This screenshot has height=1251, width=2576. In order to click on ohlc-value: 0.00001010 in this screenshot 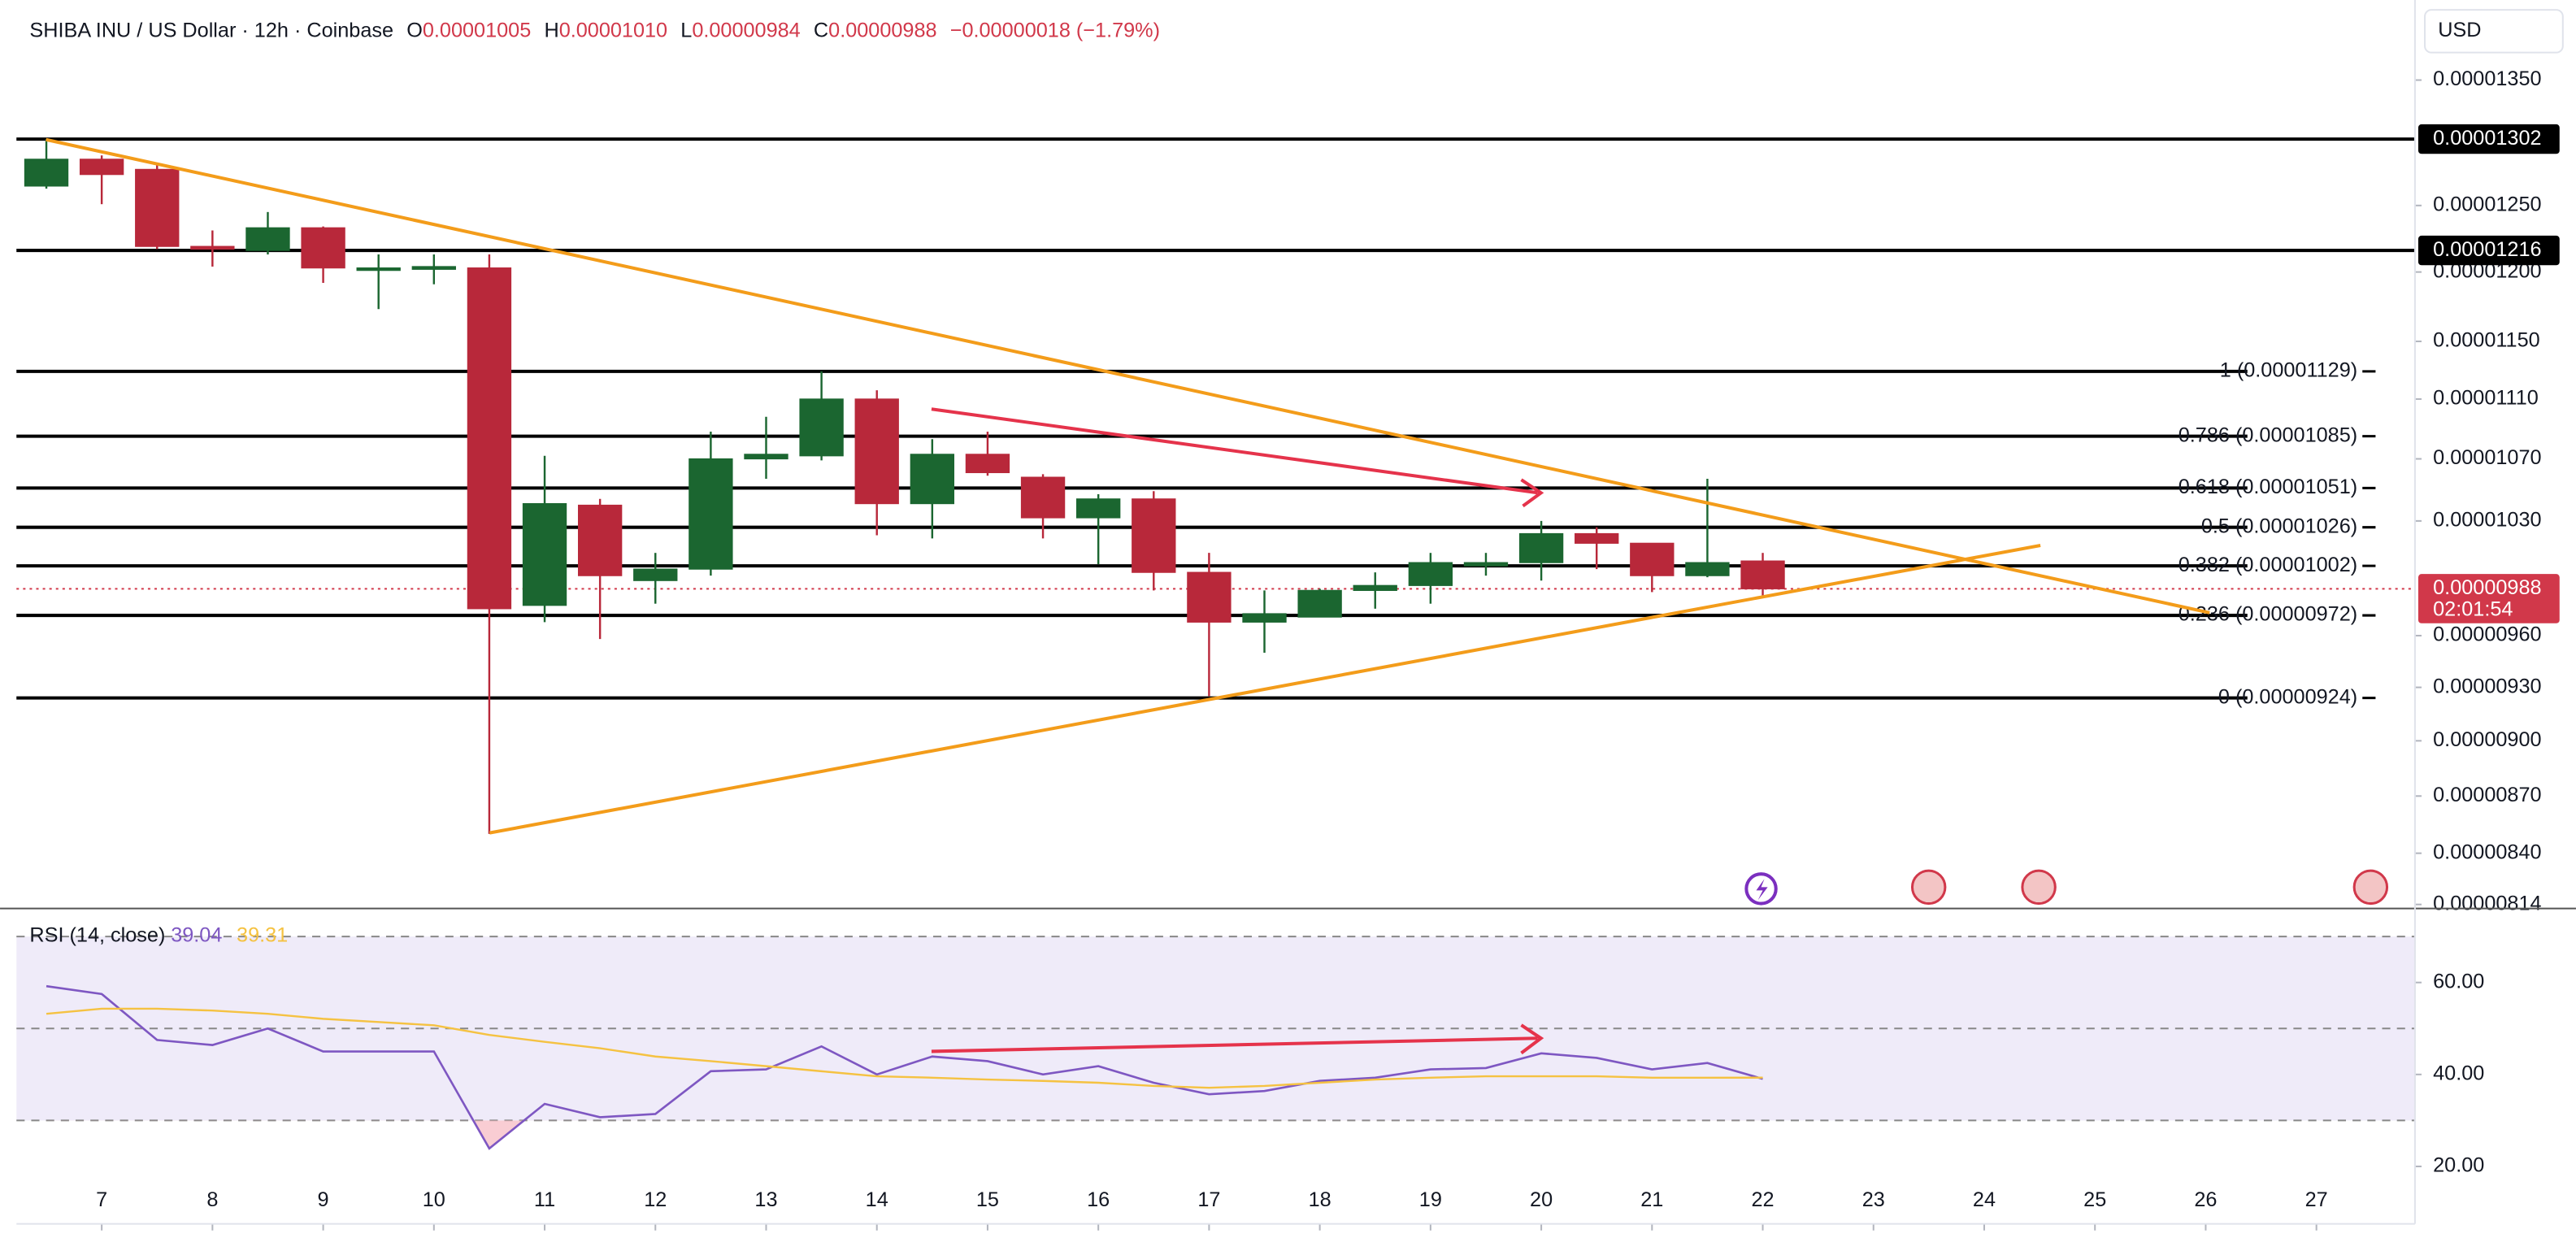, I will do `click(613, 30)`.